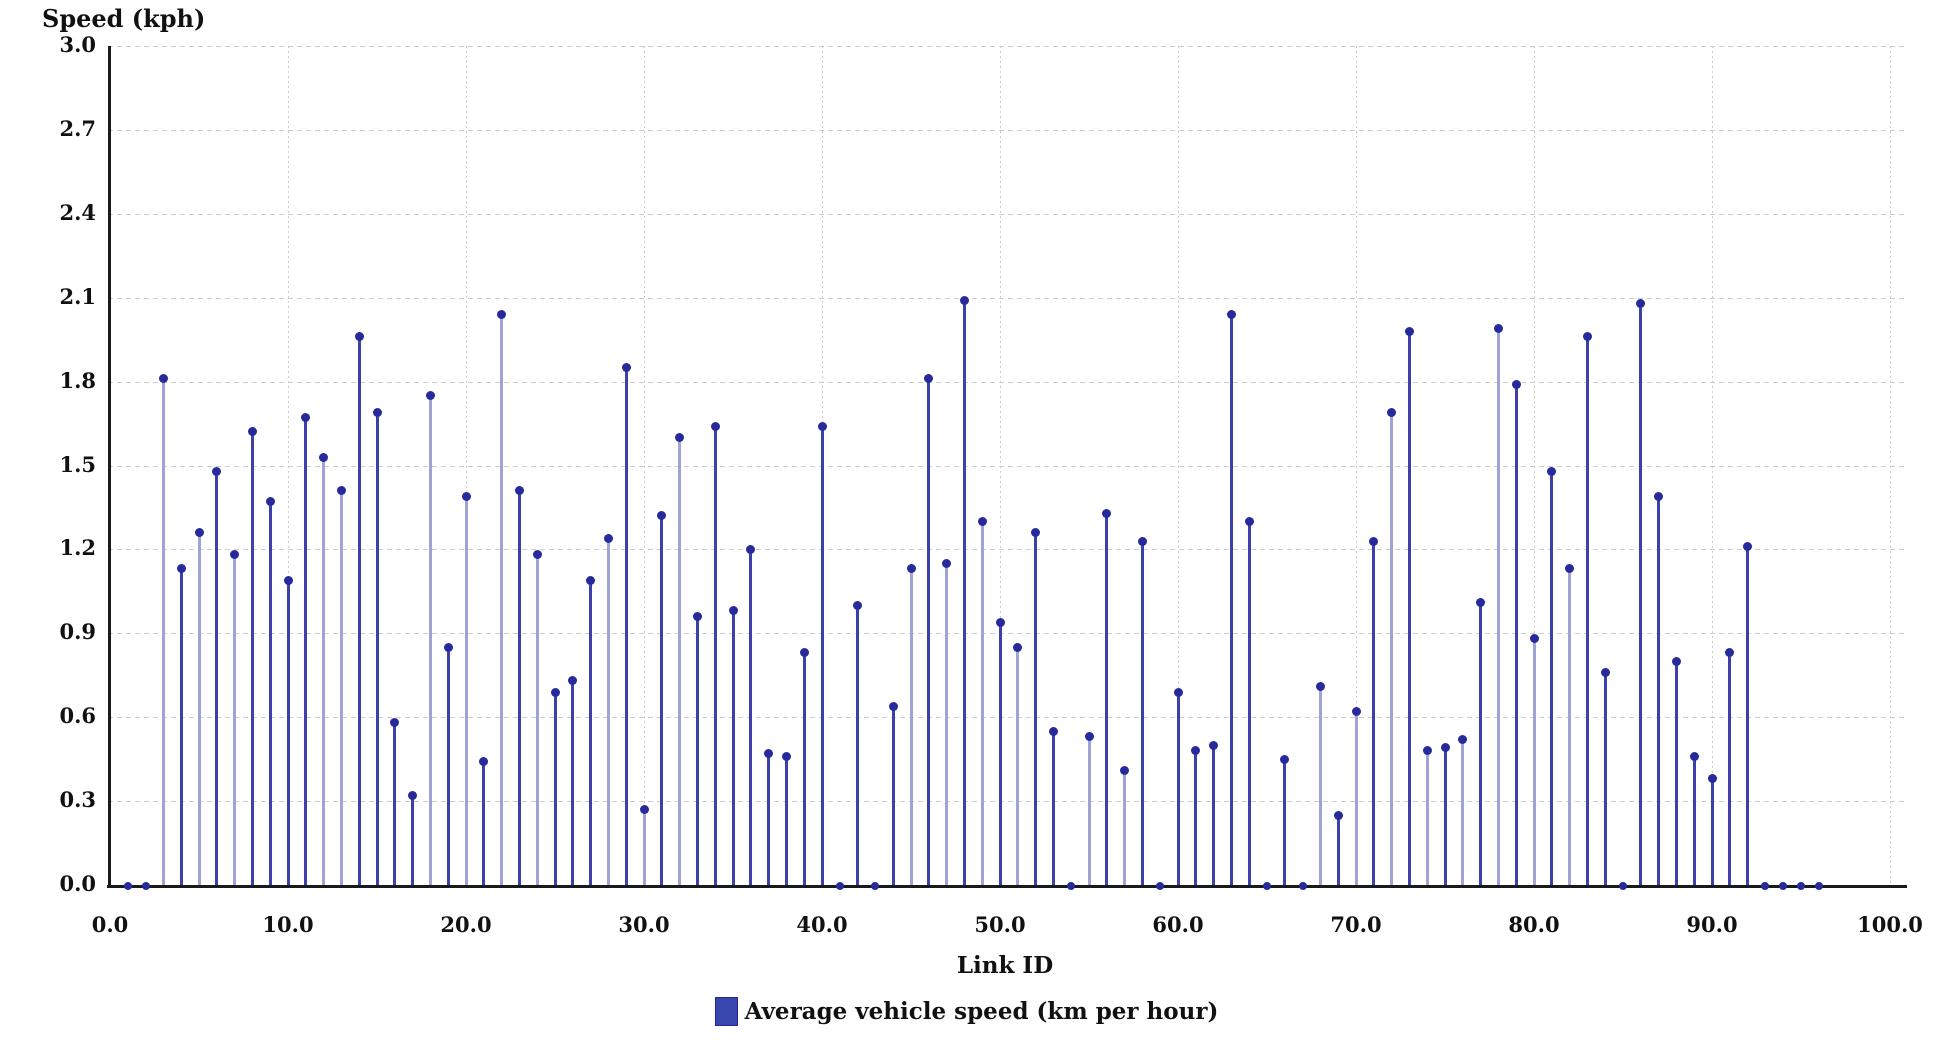  I want to click on y-tick-label: 2.7, so click(77, 128).